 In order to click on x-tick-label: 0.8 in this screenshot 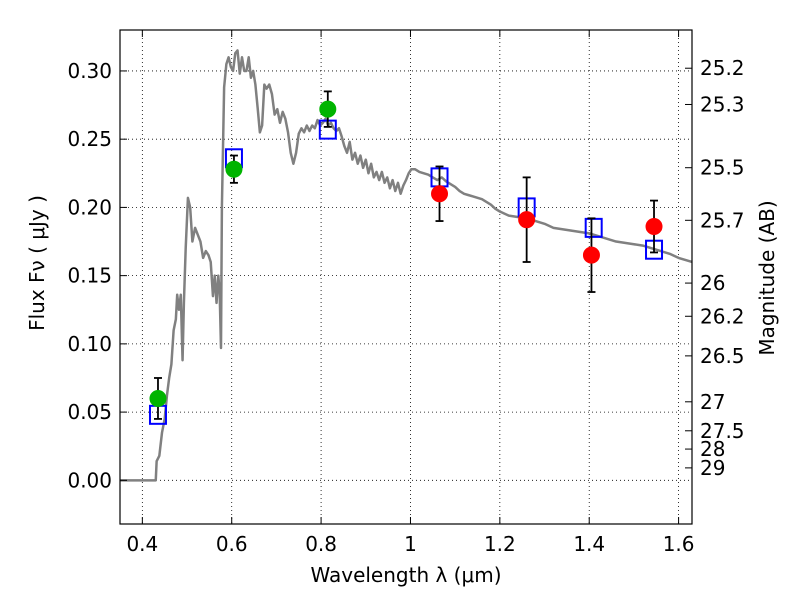, I will do `click(321, 544)`.